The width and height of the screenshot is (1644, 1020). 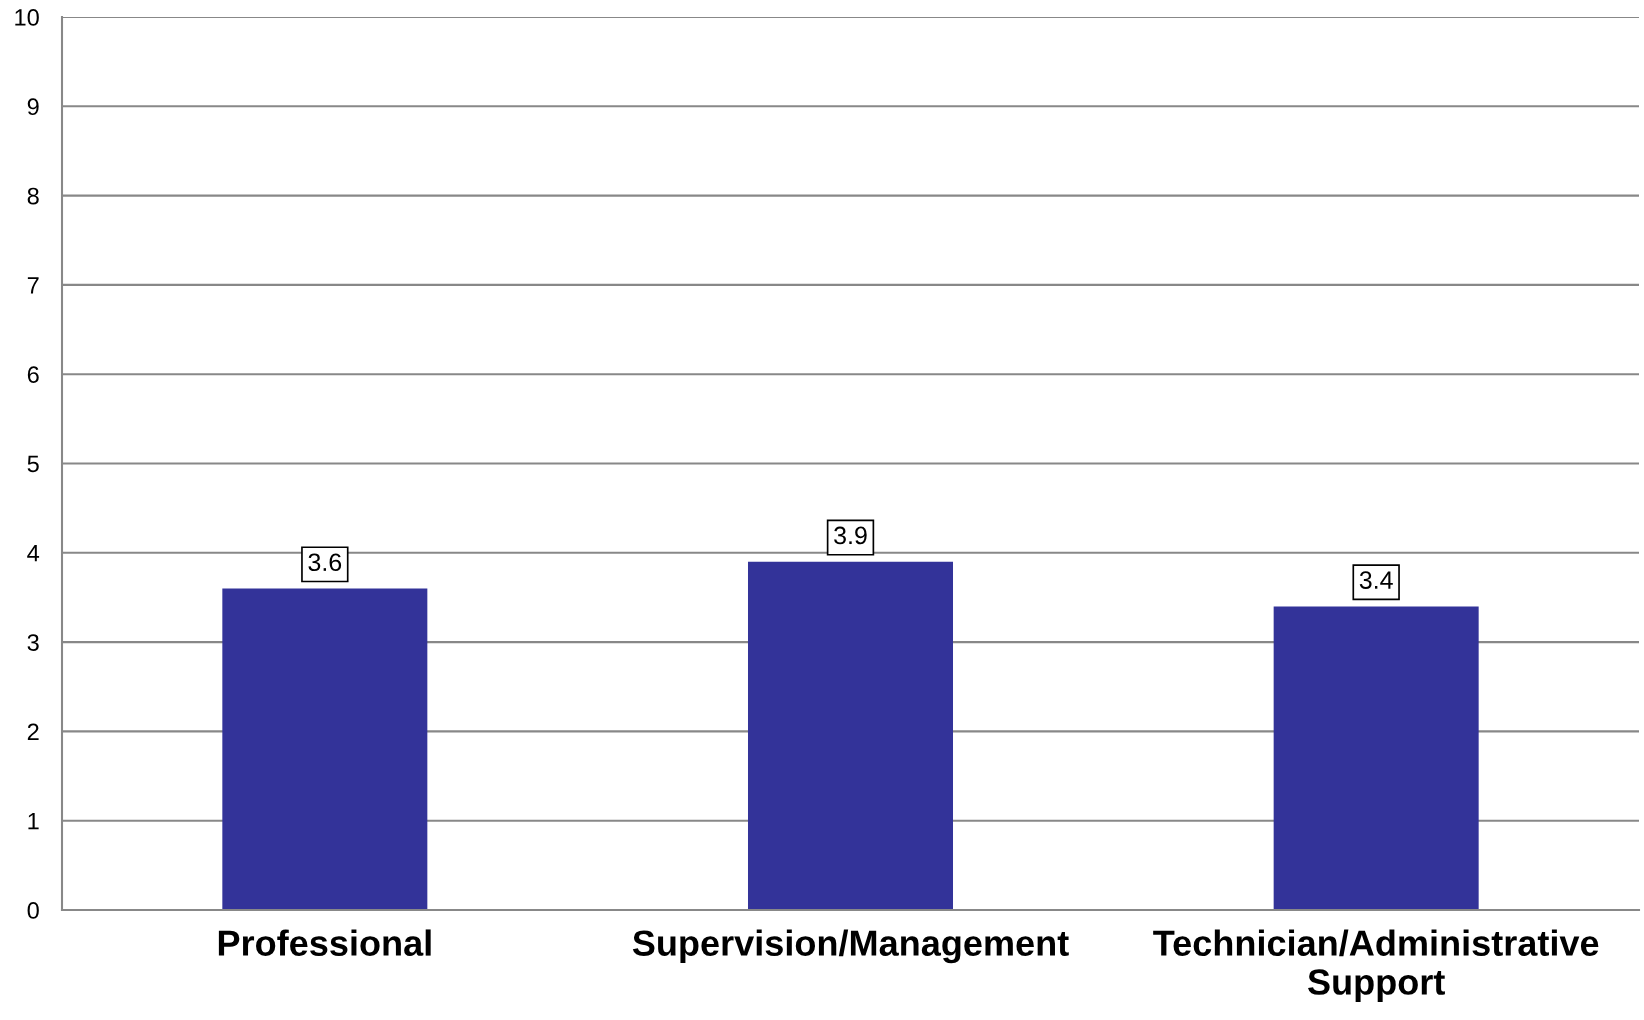 What do you see at coordinates (33, 285) in the screenshot?
I see `y-tick-label: 7` at bounding box center [33, 285].